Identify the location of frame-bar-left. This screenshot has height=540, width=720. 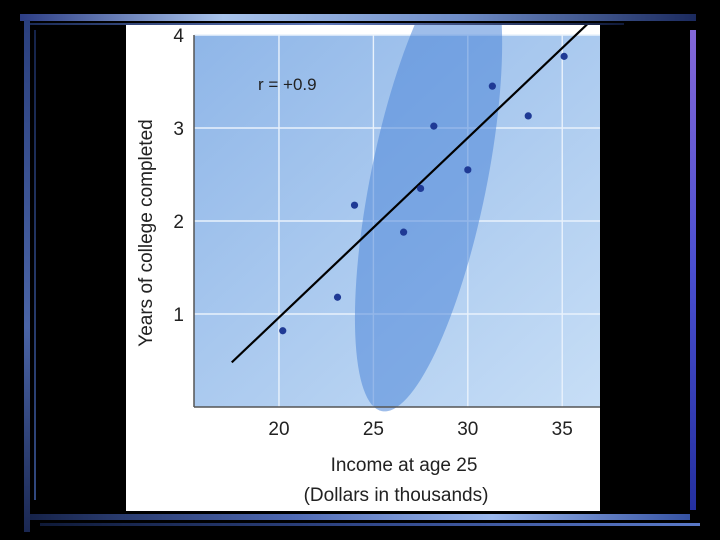
(27, 276).